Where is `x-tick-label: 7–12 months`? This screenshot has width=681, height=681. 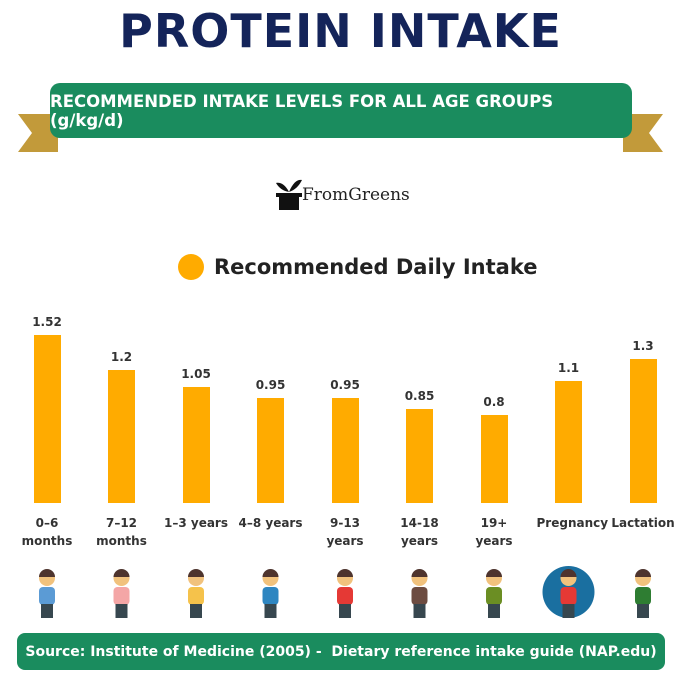
x-tick-label: 7–12 months is located at coordinates (121, 532).